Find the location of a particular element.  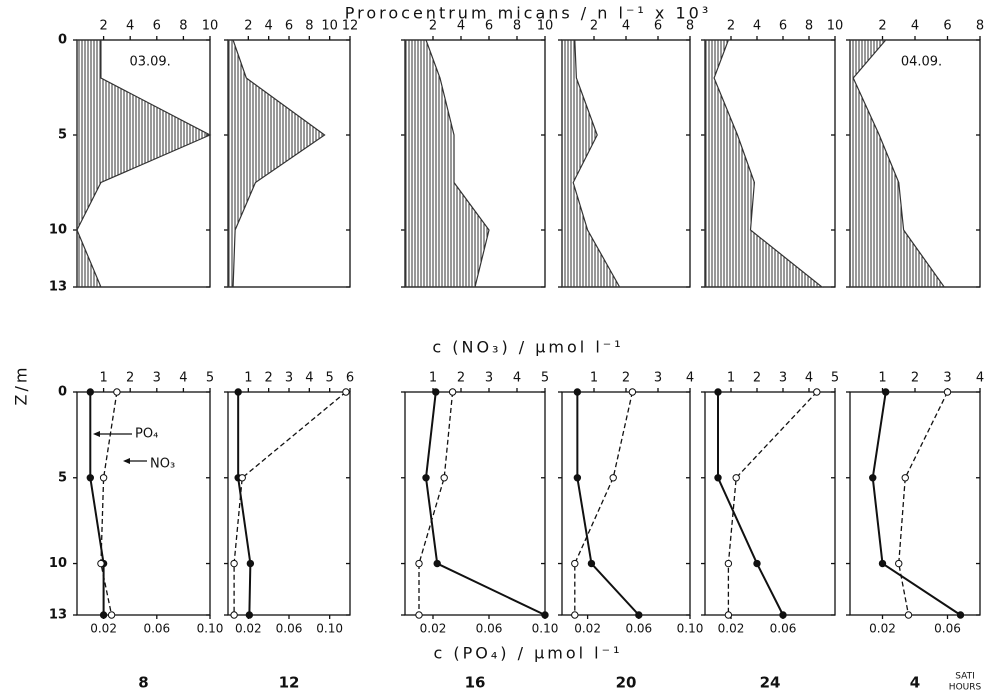

hour-label: 16 is located at coordinates (475, 683).